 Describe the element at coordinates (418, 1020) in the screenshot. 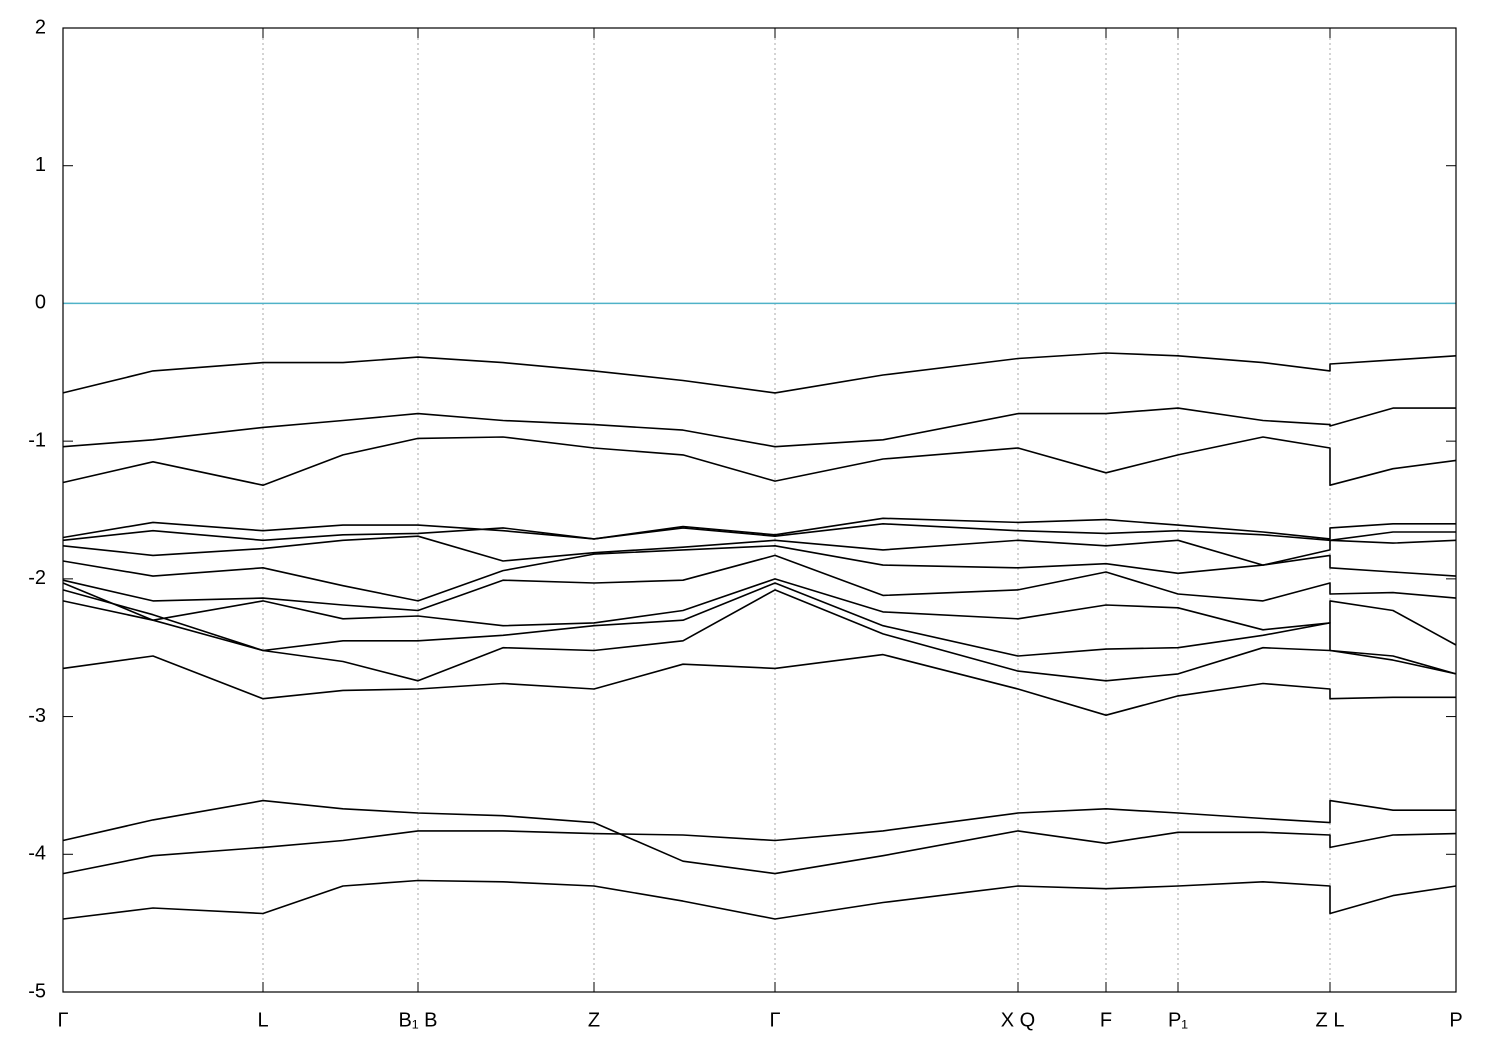

I see `x-tick-label: B₁ B` at that location.